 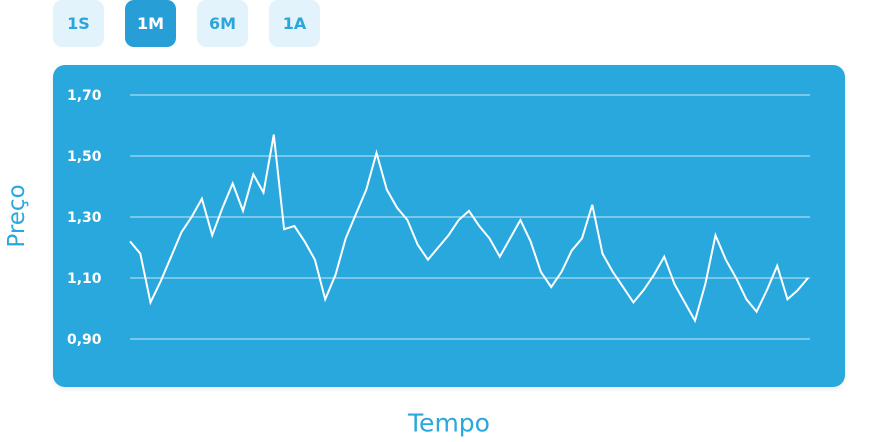 What do you see at coordinates (222, 23) in the screenshot?
I see `tab-6m: 6M` at bounding box center [222, 23].